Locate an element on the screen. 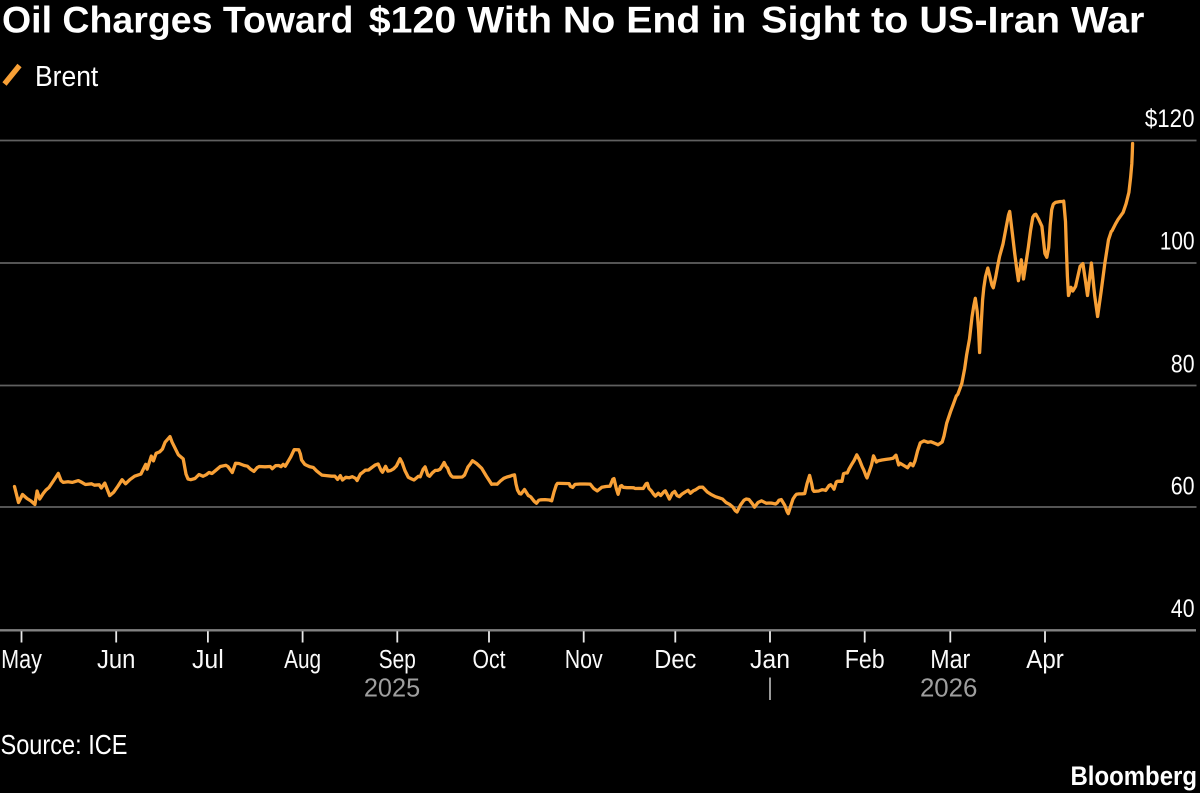  svg-text: Aug is located at coordinates (302, 660).